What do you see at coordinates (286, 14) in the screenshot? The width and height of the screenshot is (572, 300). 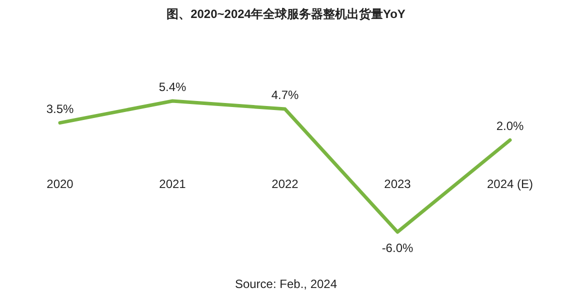 I see `chart-title: 图、2020~2024年全球服务器整机出货量YoY` at bounding box center [286, 14].